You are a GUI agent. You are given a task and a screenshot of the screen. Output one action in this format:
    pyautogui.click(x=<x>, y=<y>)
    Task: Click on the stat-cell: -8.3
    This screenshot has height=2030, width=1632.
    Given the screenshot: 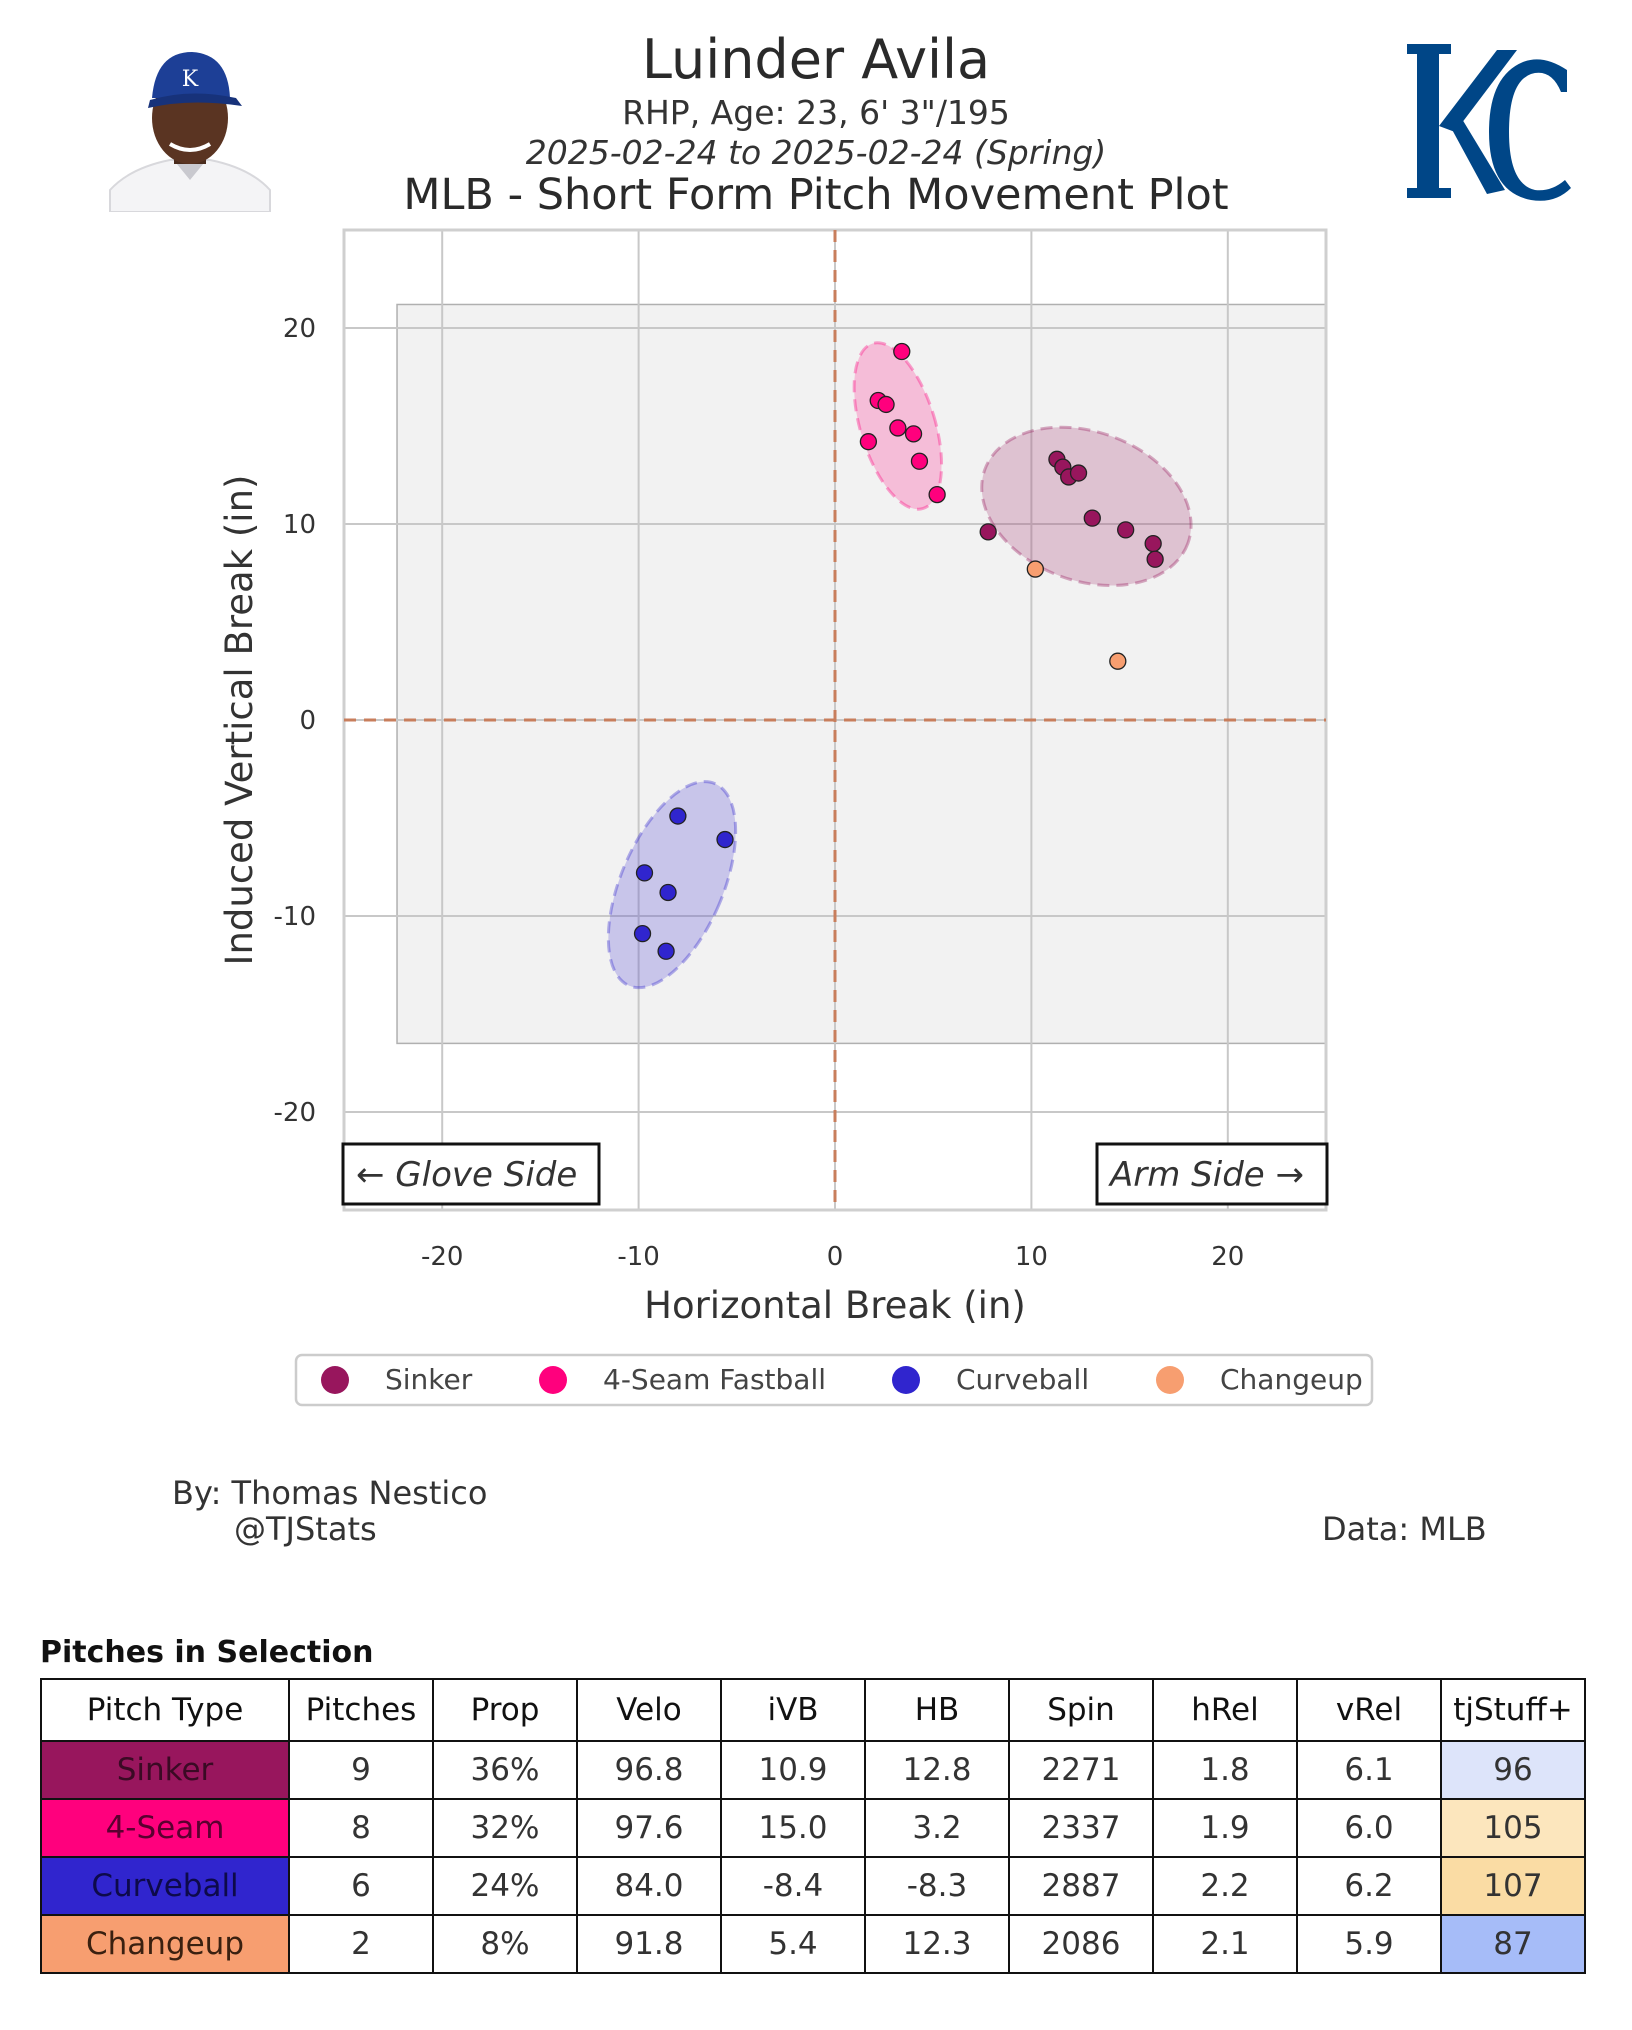 What is the action you would take?
    pyautogui.click(x=937, y=1886)
    